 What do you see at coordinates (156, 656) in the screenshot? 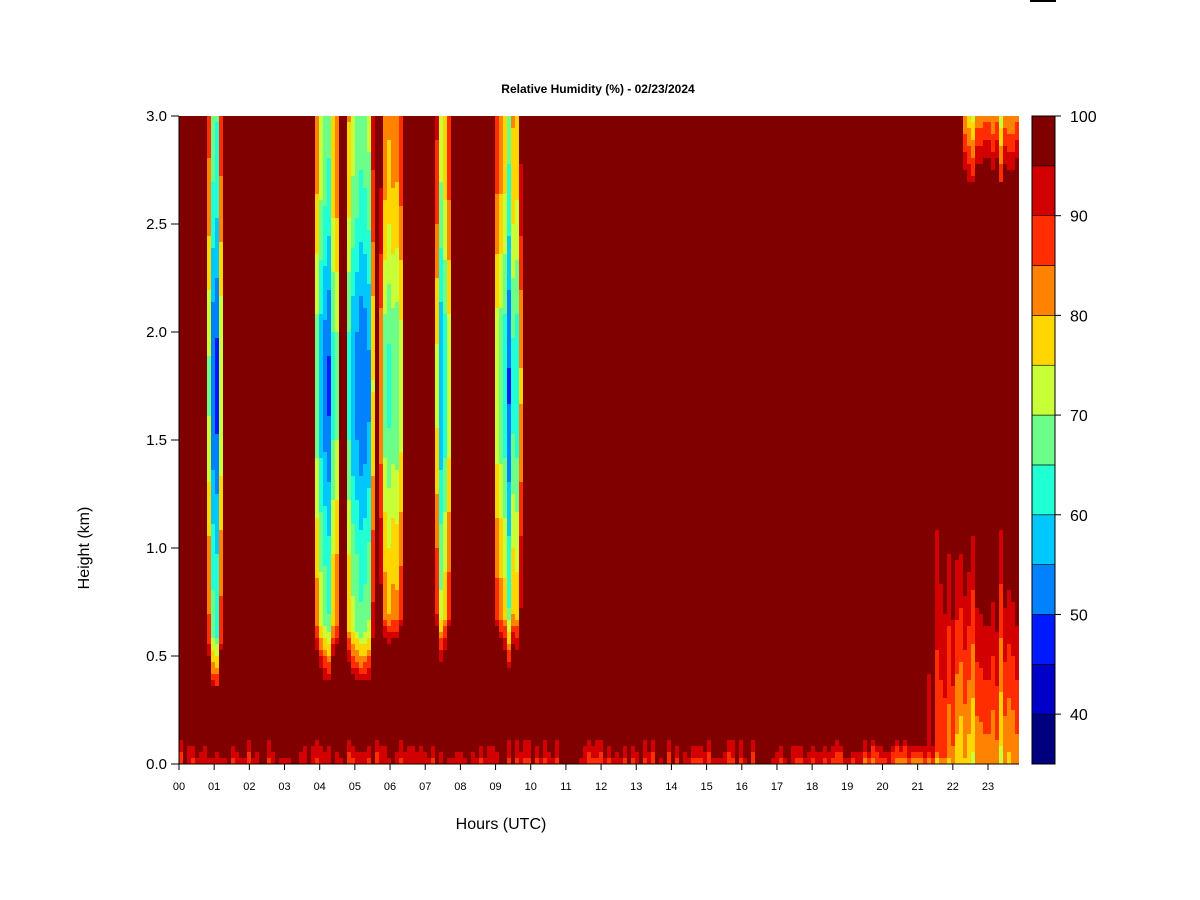
I see `y-tick-label: 0.5` at bounding box center [156, 656].